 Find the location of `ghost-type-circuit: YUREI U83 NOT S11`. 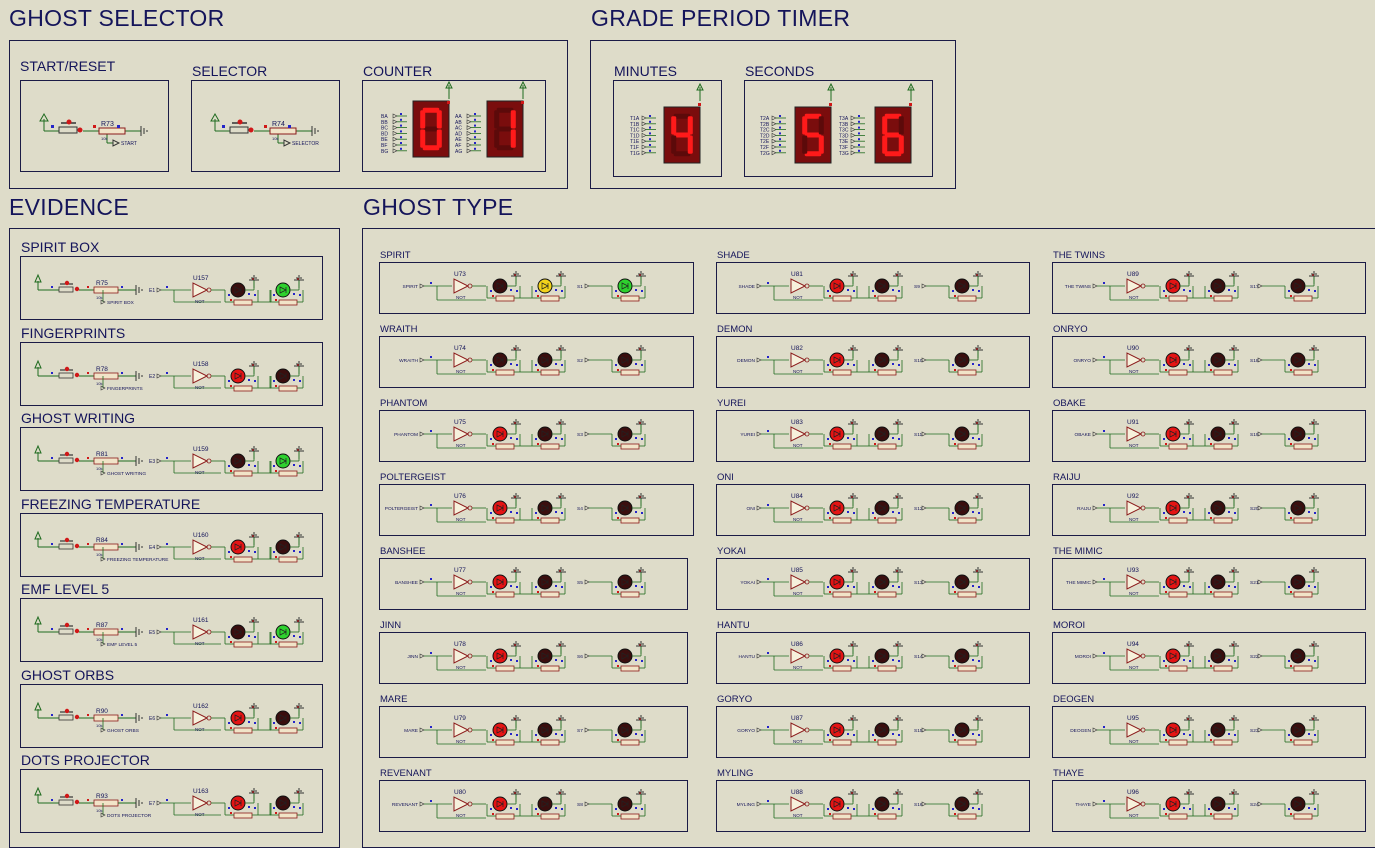

ghost-type-circuit: YUREI U83 NOT S11 is located at coordinates (873, 436).